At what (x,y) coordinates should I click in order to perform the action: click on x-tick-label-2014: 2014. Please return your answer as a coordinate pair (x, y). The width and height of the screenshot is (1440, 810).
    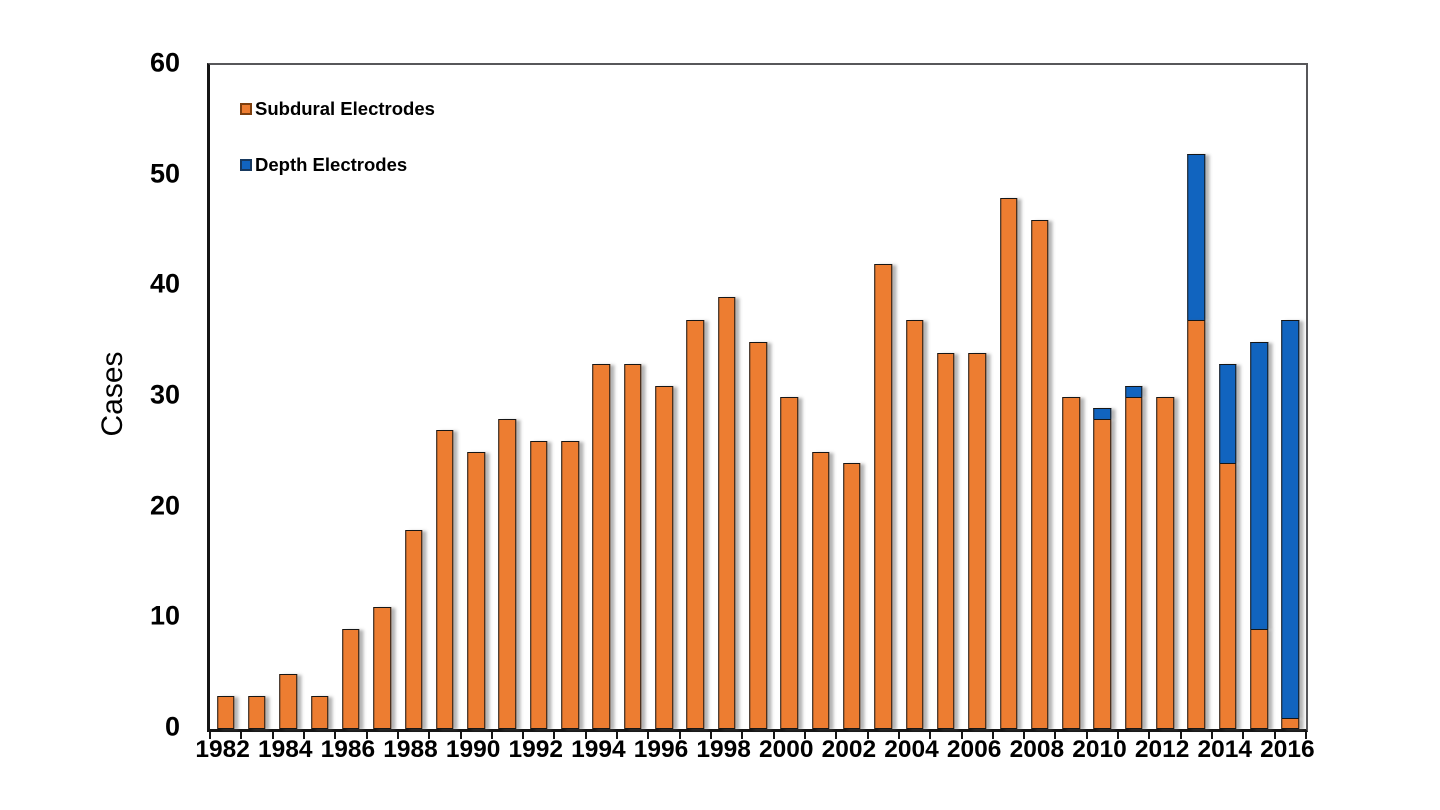
    Looking at the image, I should click on (1224, 749).